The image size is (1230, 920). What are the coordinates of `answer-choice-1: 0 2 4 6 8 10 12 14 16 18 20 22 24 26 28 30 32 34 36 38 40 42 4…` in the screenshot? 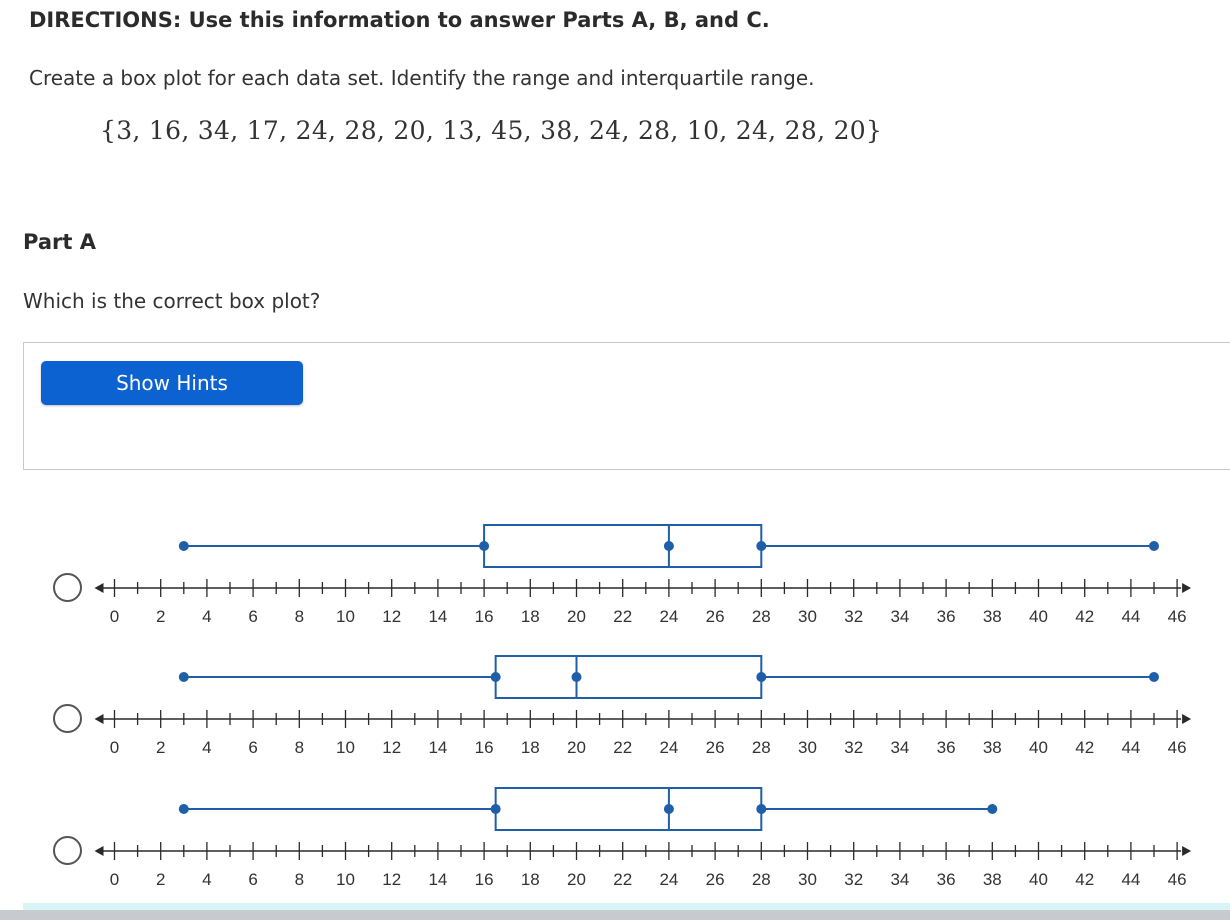 It's located at (615, 570).